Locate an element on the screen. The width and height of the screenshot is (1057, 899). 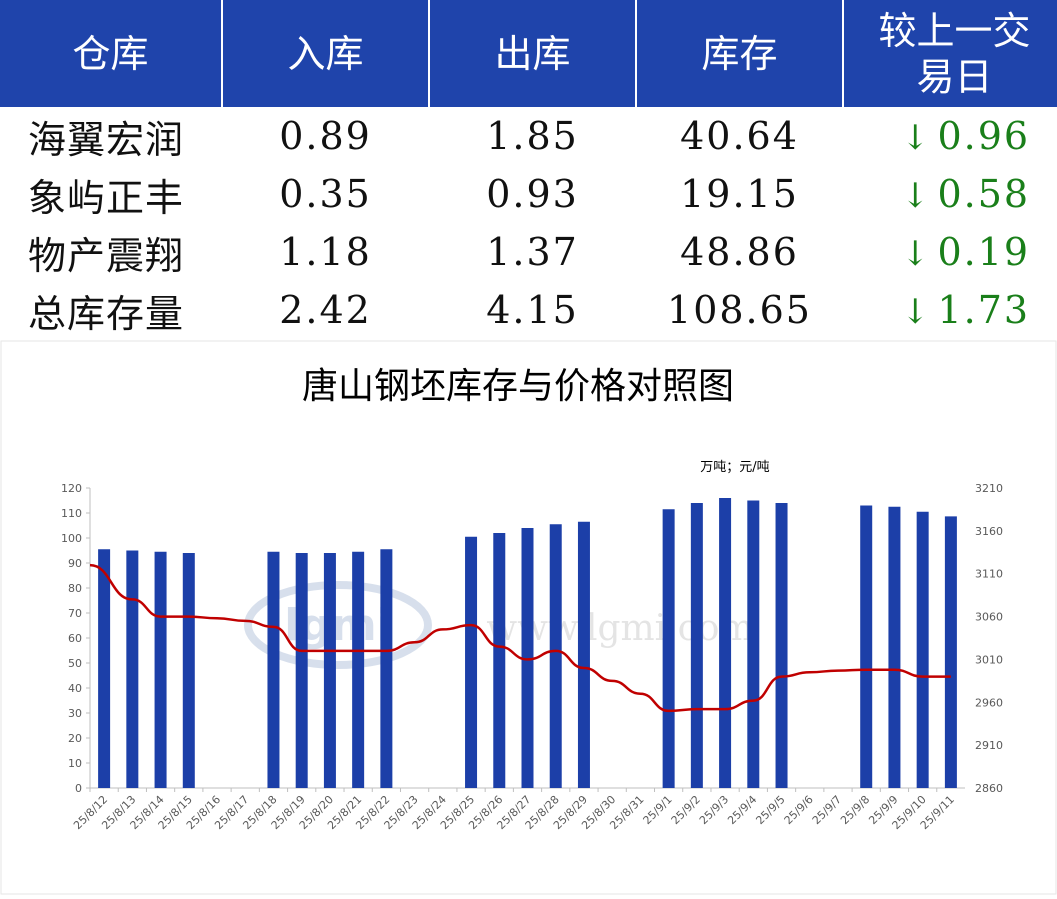
y-right-tick-label: 3160 is located at coordinates (989, 531).